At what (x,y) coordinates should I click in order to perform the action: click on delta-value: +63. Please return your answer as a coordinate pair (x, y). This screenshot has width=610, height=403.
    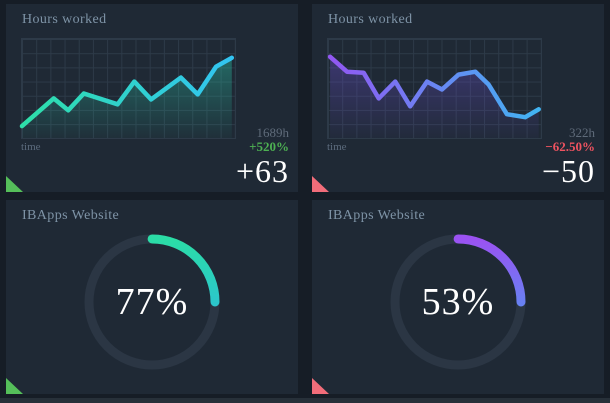
    Looking at the image, I should click on (262, 171).